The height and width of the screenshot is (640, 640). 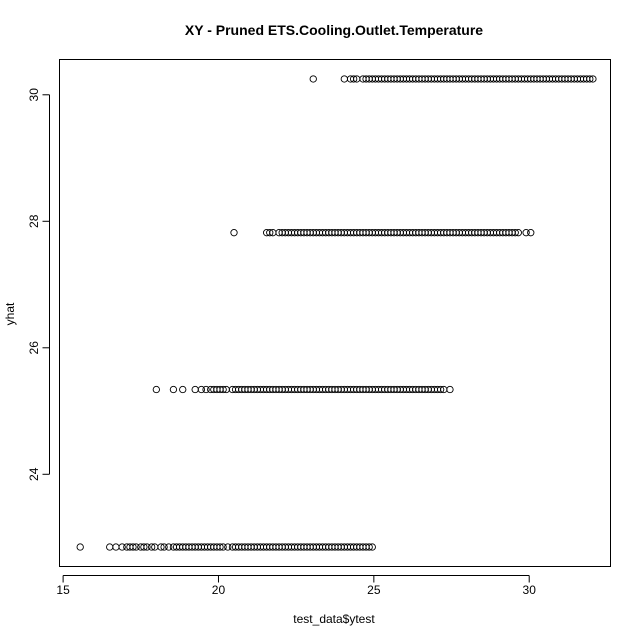 What do you see at coordinates (34, 348) in the screenshot?
I see `y-tick-label: 26` at bounding box center [34, 348].